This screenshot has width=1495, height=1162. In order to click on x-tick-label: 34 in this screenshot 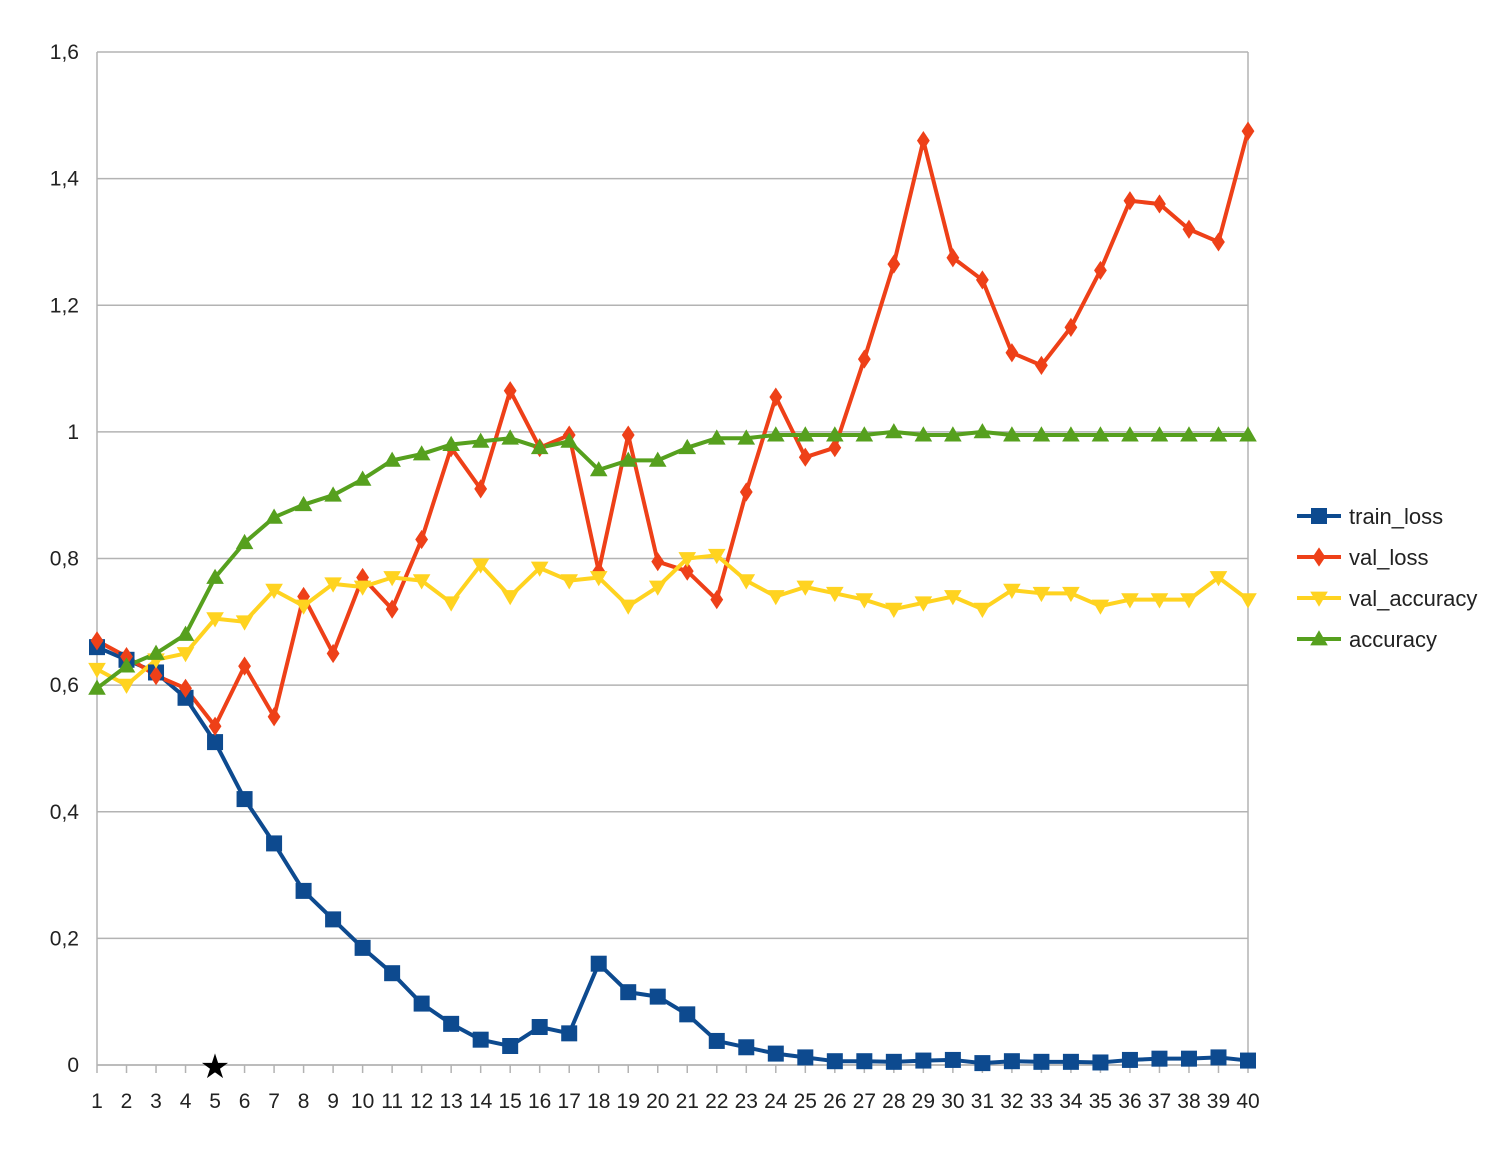, I will do `click(1071, 1101)`.